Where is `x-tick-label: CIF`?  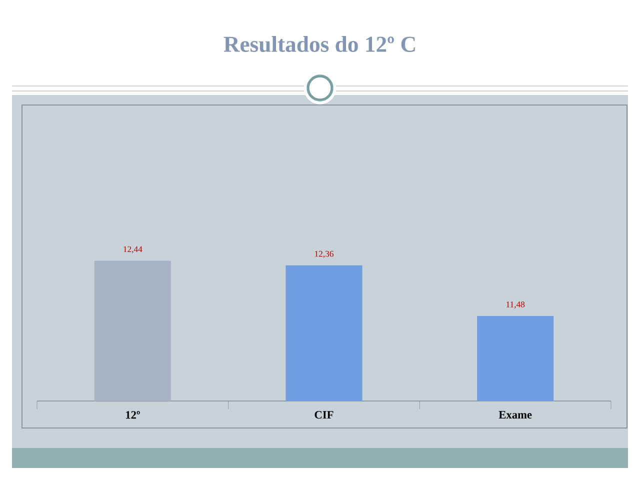
x-tick-label: CIF is located at coordinates (324, 415).